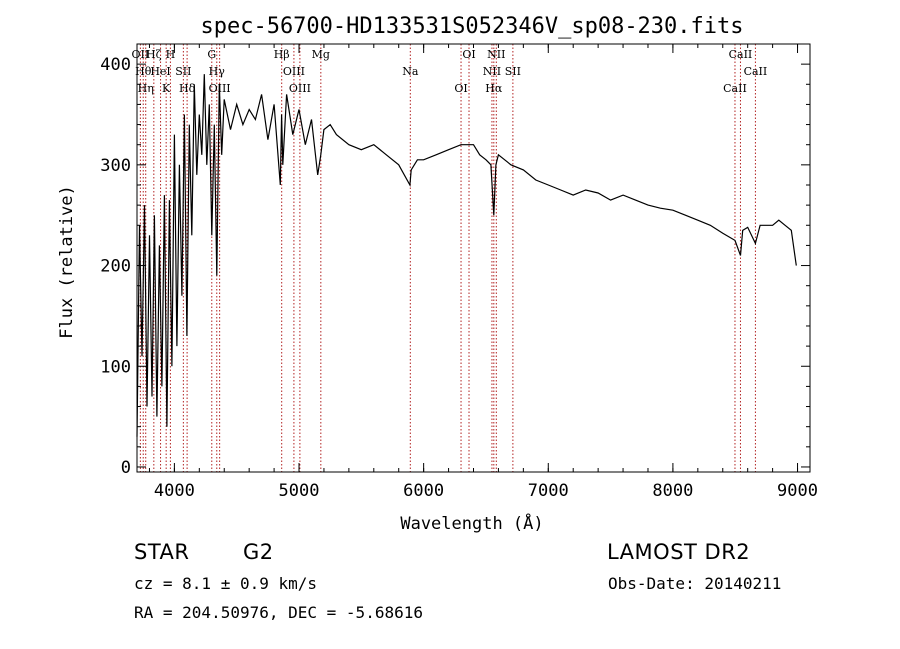 This screenshot has width=900, height=649. Describe the element at coordinates (146, 88) in the screenshot. I see `marker-label: Hη` at that location.